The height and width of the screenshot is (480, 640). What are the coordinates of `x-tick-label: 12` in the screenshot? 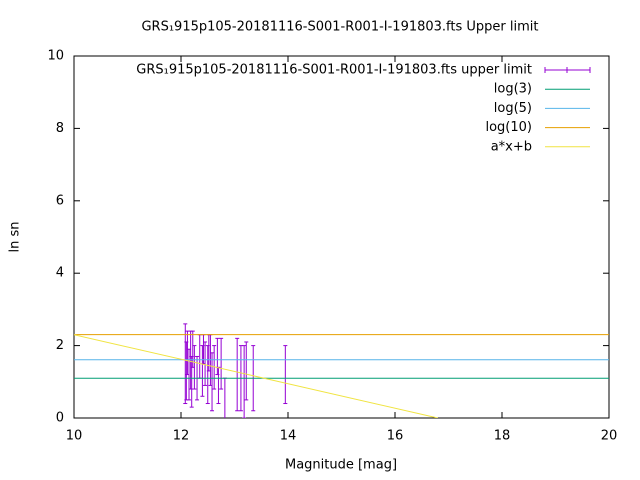 It's located at (181, 436).